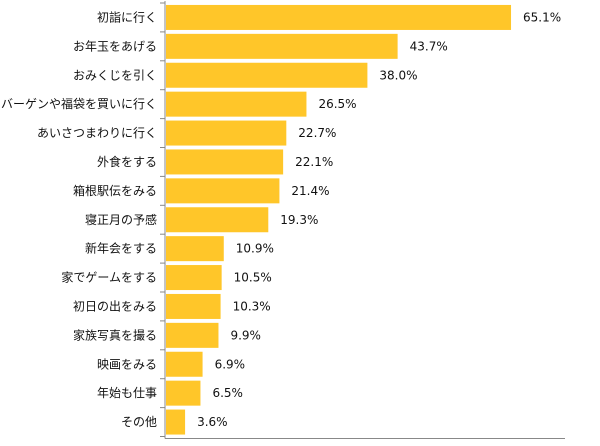 Image resolution: width=600 pixels, height=446 pixels. I want to click on category-label-1: お年玉をあげる, so click(115, 46).